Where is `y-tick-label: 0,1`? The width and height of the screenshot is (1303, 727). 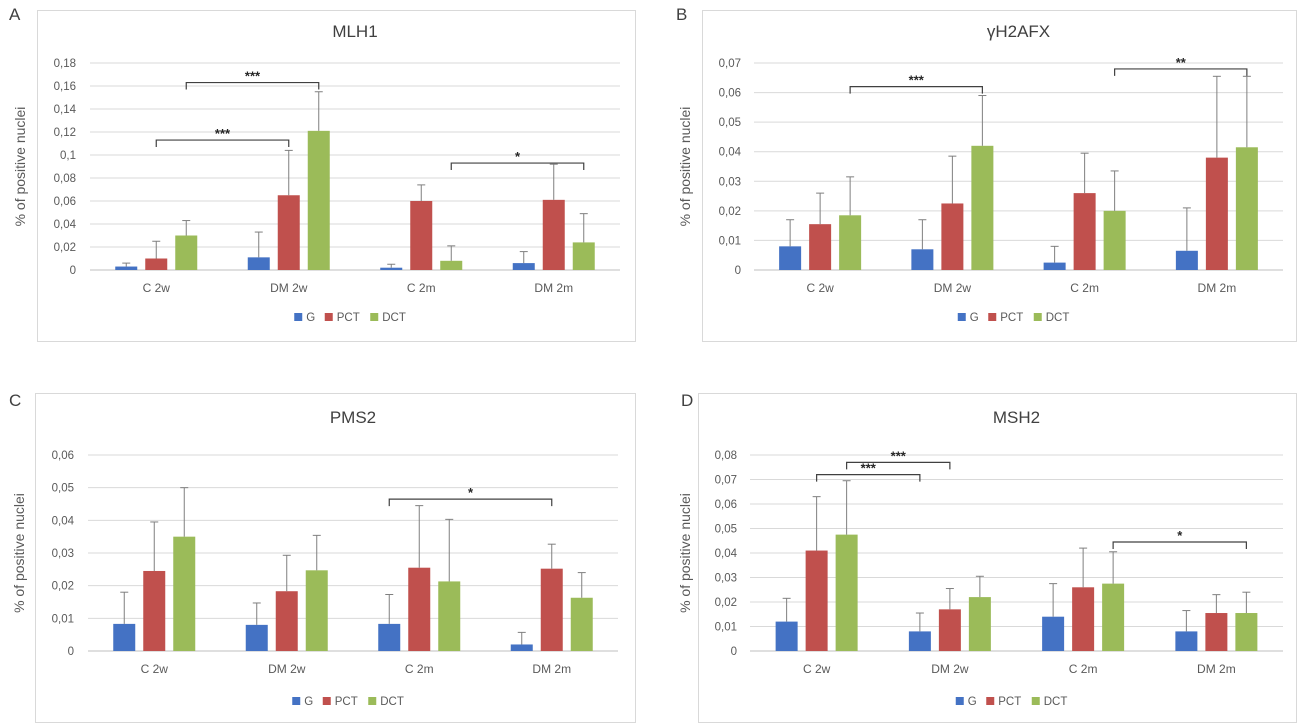 y-tick-label: 0,1 is located at coordinates (68, 156).